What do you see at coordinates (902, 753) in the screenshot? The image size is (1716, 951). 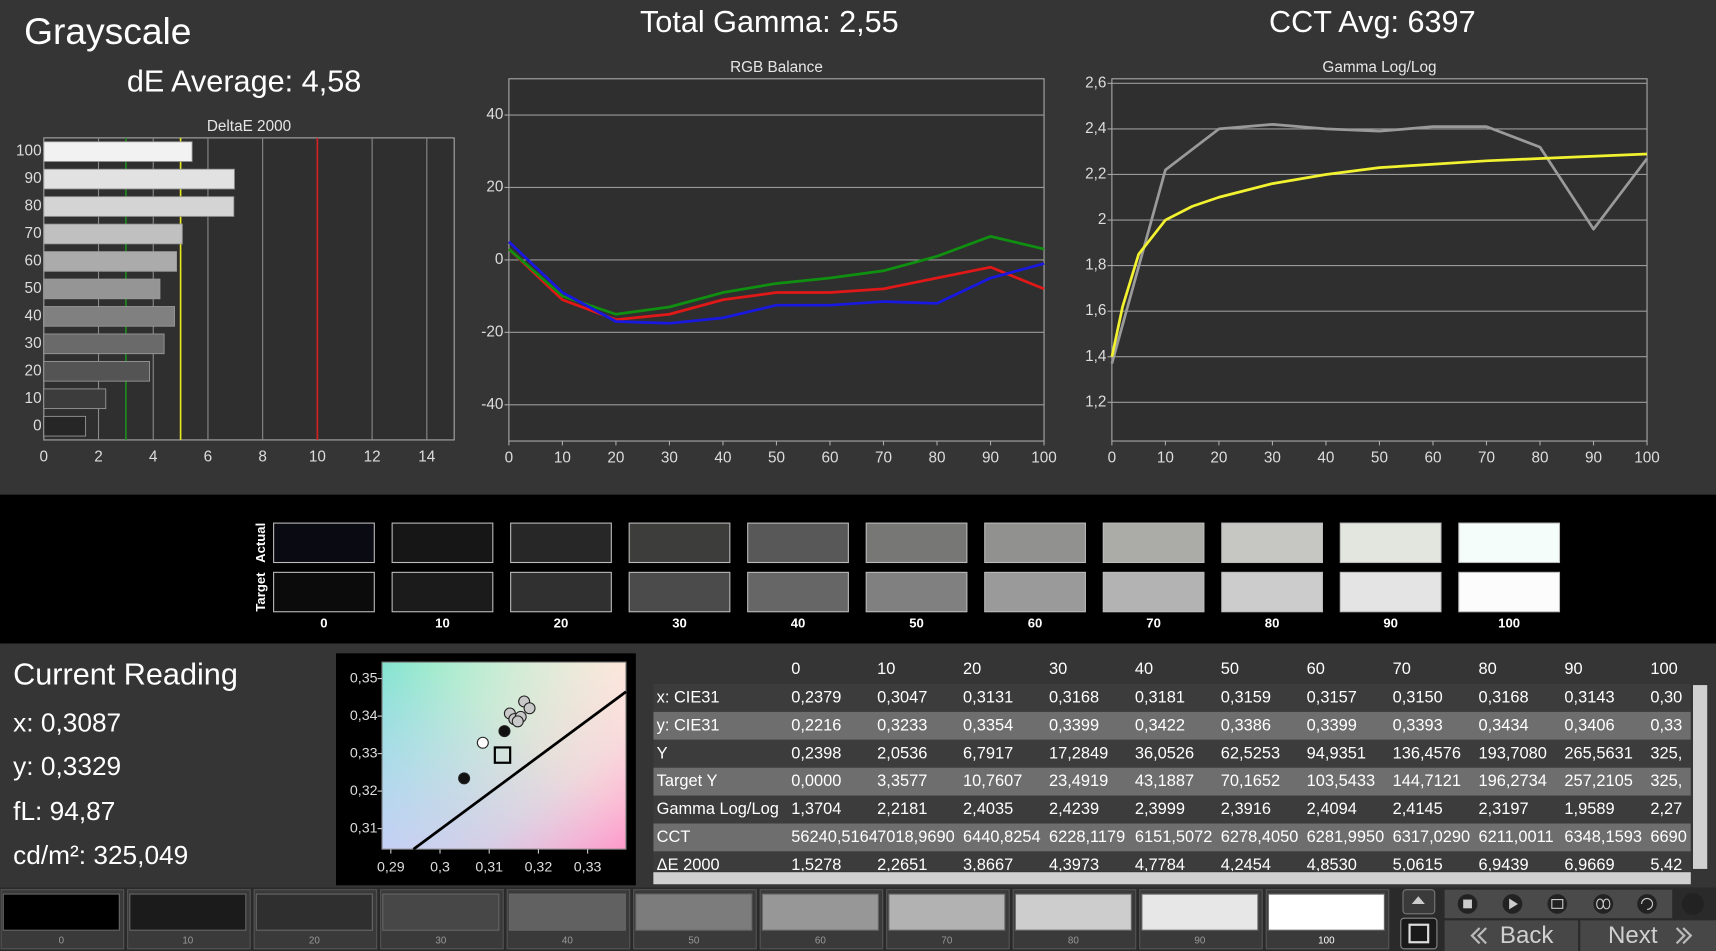 I see `table-cell: 2,0536` at bounding box center [902, 753].